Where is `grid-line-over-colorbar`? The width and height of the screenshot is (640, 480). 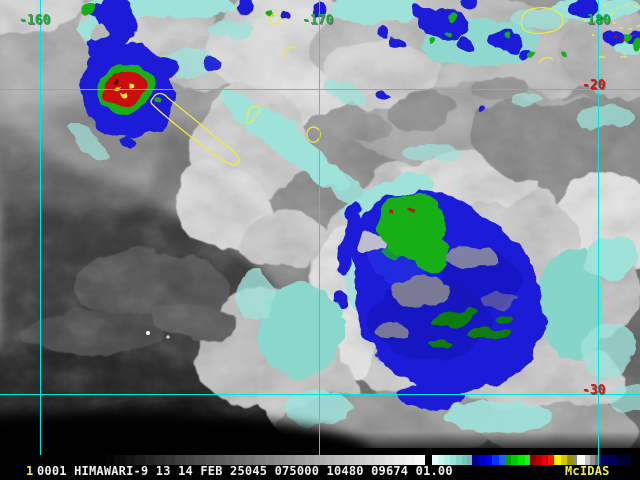
grid-line-over-colorbar is located at coordinates (598, 460).